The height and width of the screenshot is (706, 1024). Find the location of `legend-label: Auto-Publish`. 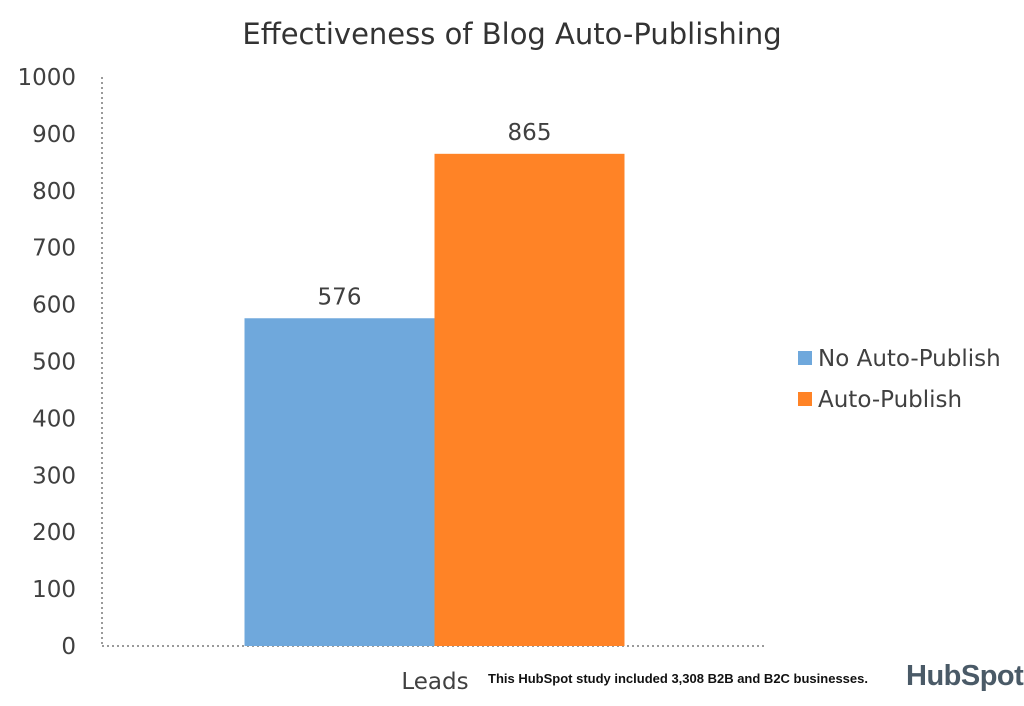

legend-label: Auto-Publish is located at coordinates (890, 400).